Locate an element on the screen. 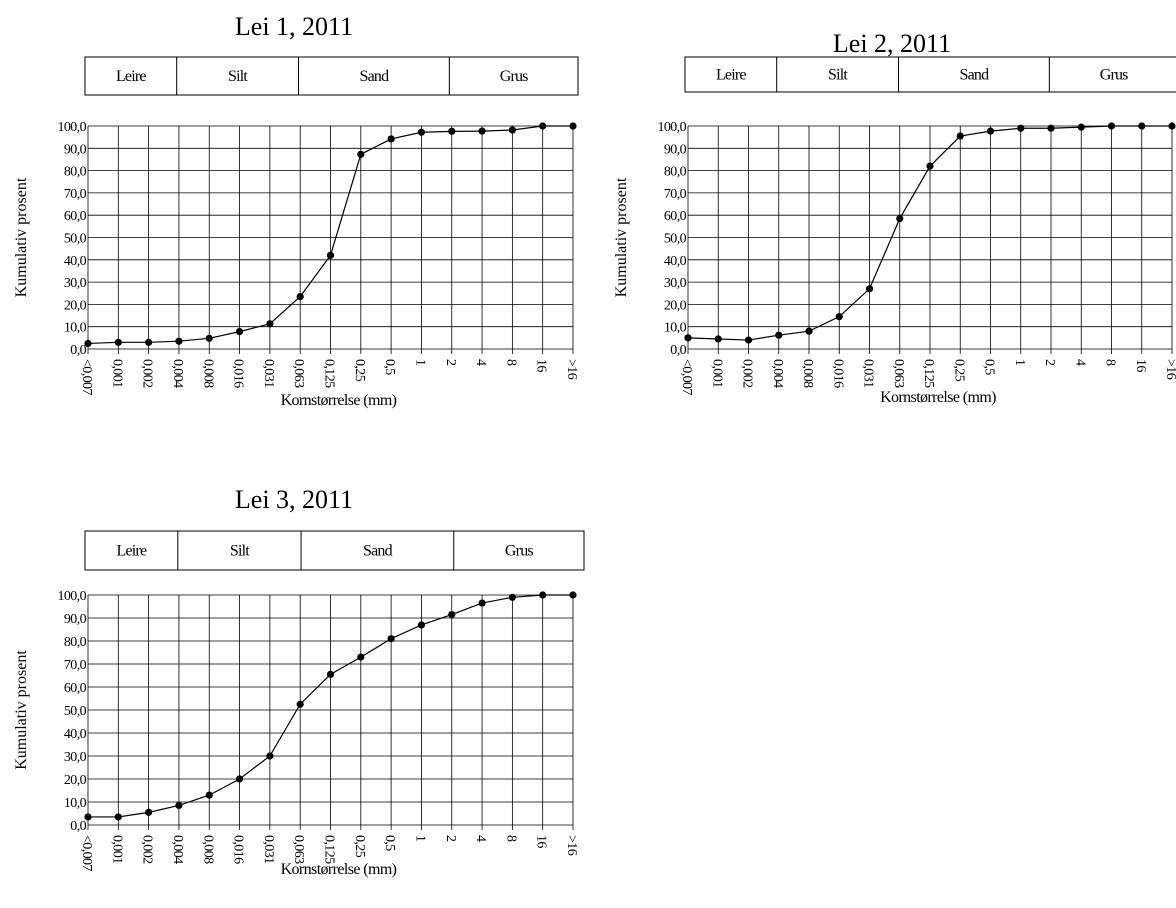 This screenshot has width=1176, height=908. size-class-sand: Sand is located at coordinates (974, 75).